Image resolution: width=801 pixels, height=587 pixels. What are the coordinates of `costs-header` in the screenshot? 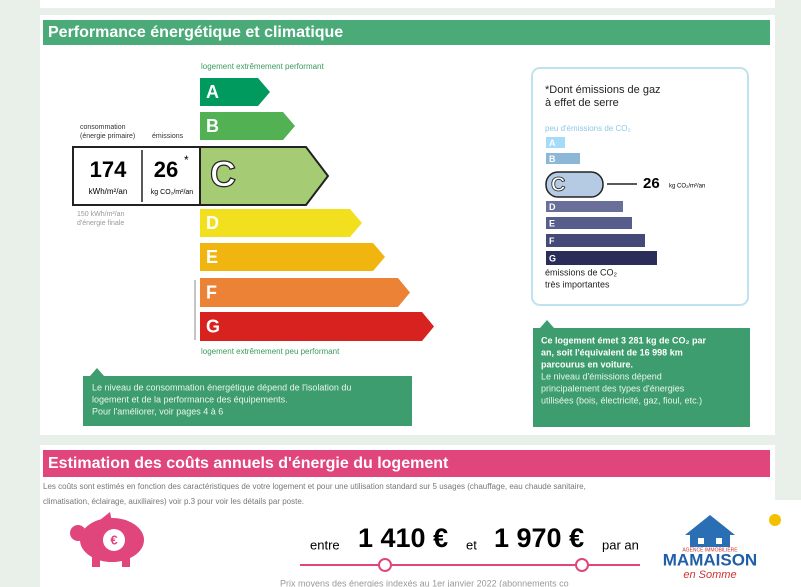 It's located at (406, 463).